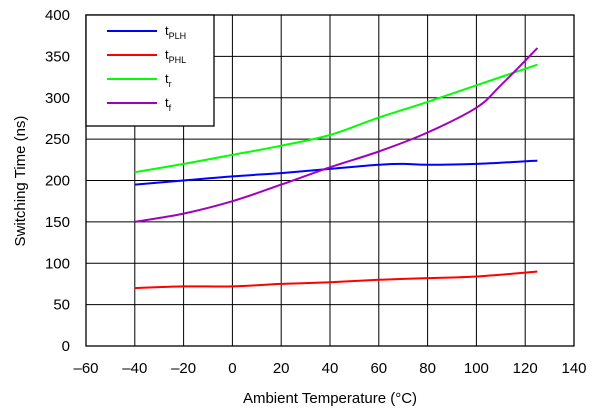 Image resolution: width=601 pixels, height=417 pixels. I want to click on x-tick-label: 80, so click(427, 368).